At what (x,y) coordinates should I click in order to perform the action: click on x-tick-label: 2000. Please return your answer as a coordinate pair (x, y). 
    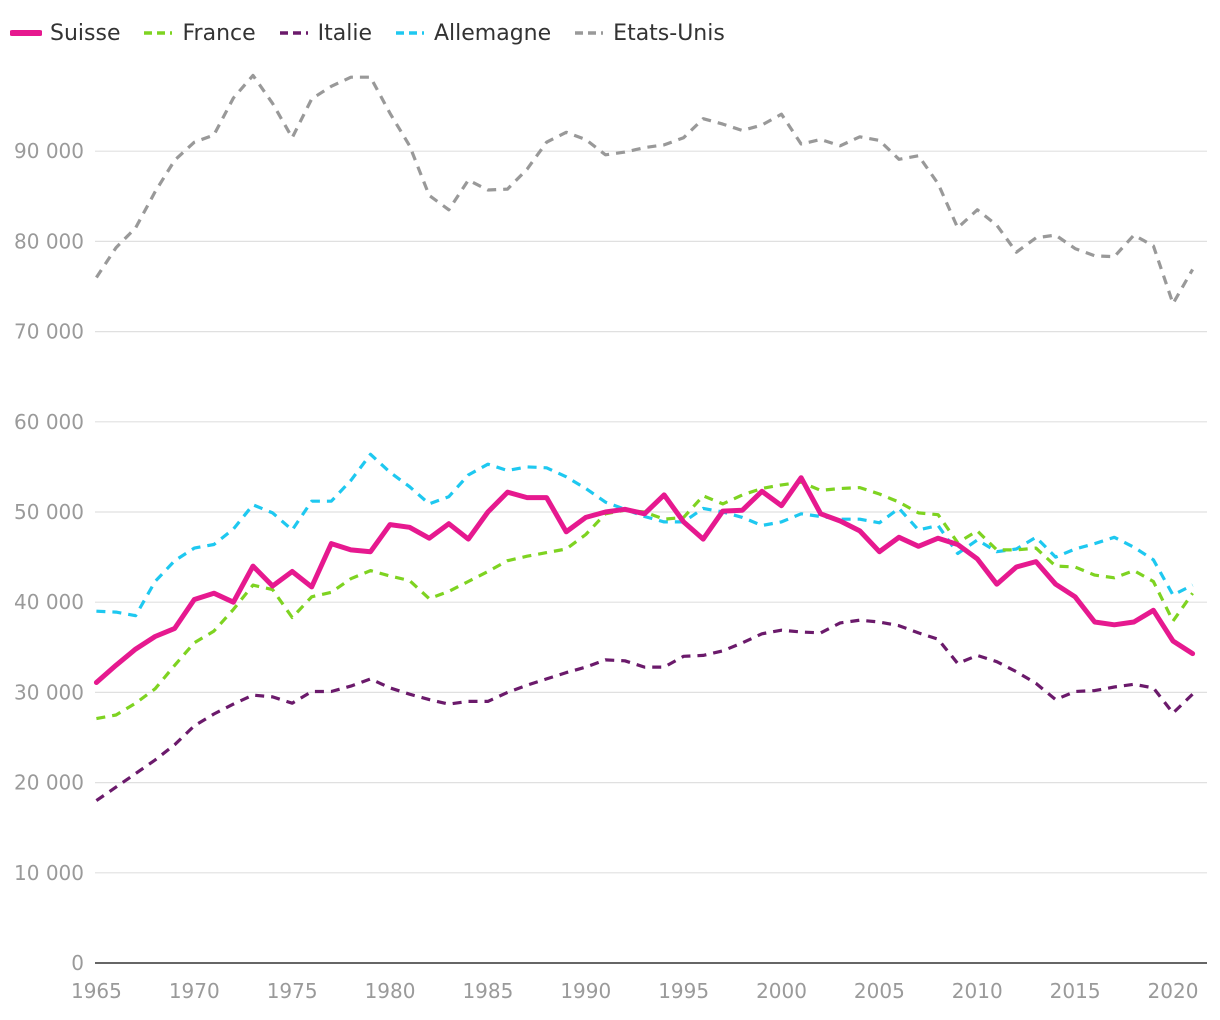
    Looking at the image, I should click on (781, 991).